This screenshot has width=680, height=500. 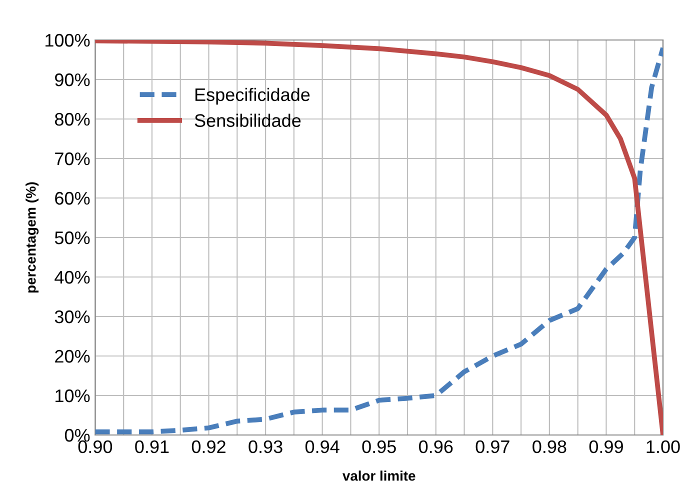 What do you see at coordinates (379, 447) in the screenshot?
I see `x-tick-label: 0.95` at bounding box center [379, 447].